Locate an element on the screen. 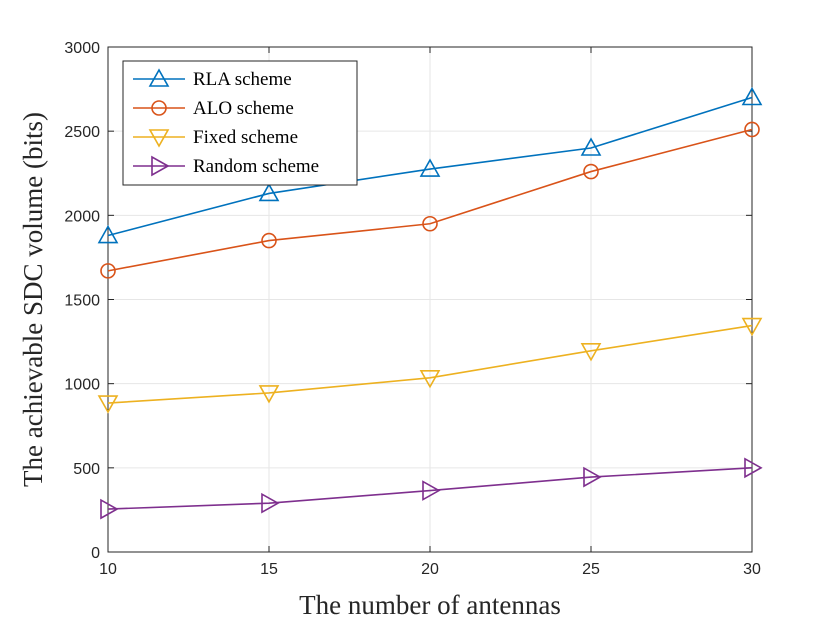 Image resolution: width=830 pixels, height=623 pixels. x-tick-label: 15 is located at coordinates (269, 569).